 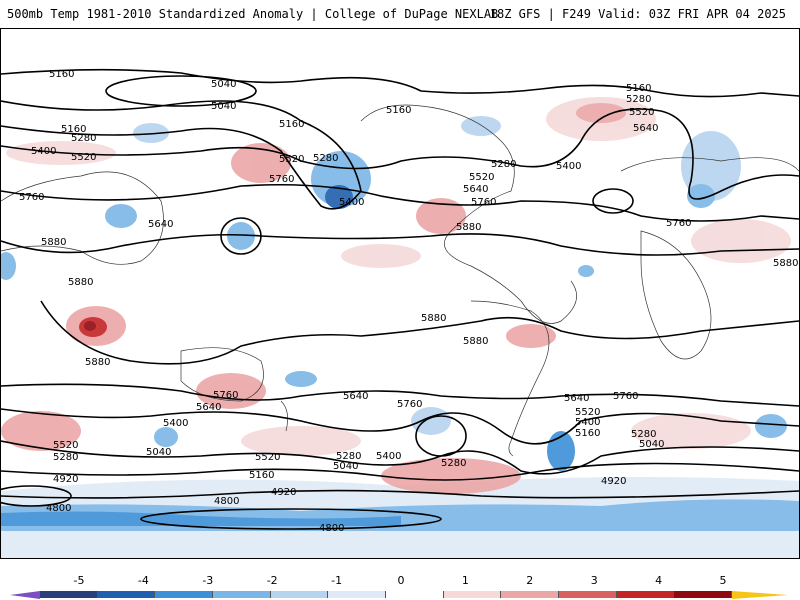 I want to click on colorbar-tick-label: 5, so click(x=723, y=580).